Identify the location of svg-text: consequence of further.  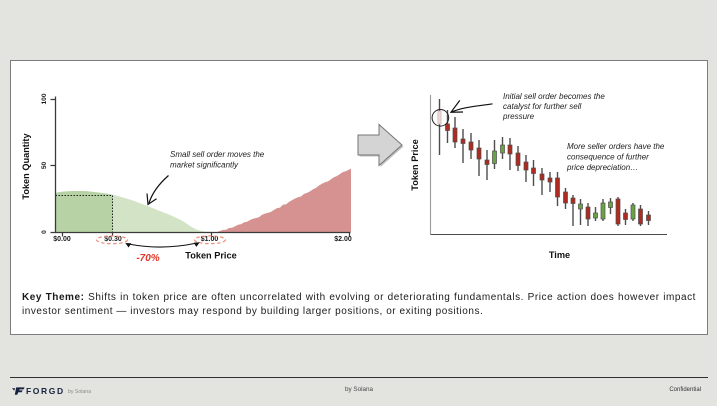
(608, 157).